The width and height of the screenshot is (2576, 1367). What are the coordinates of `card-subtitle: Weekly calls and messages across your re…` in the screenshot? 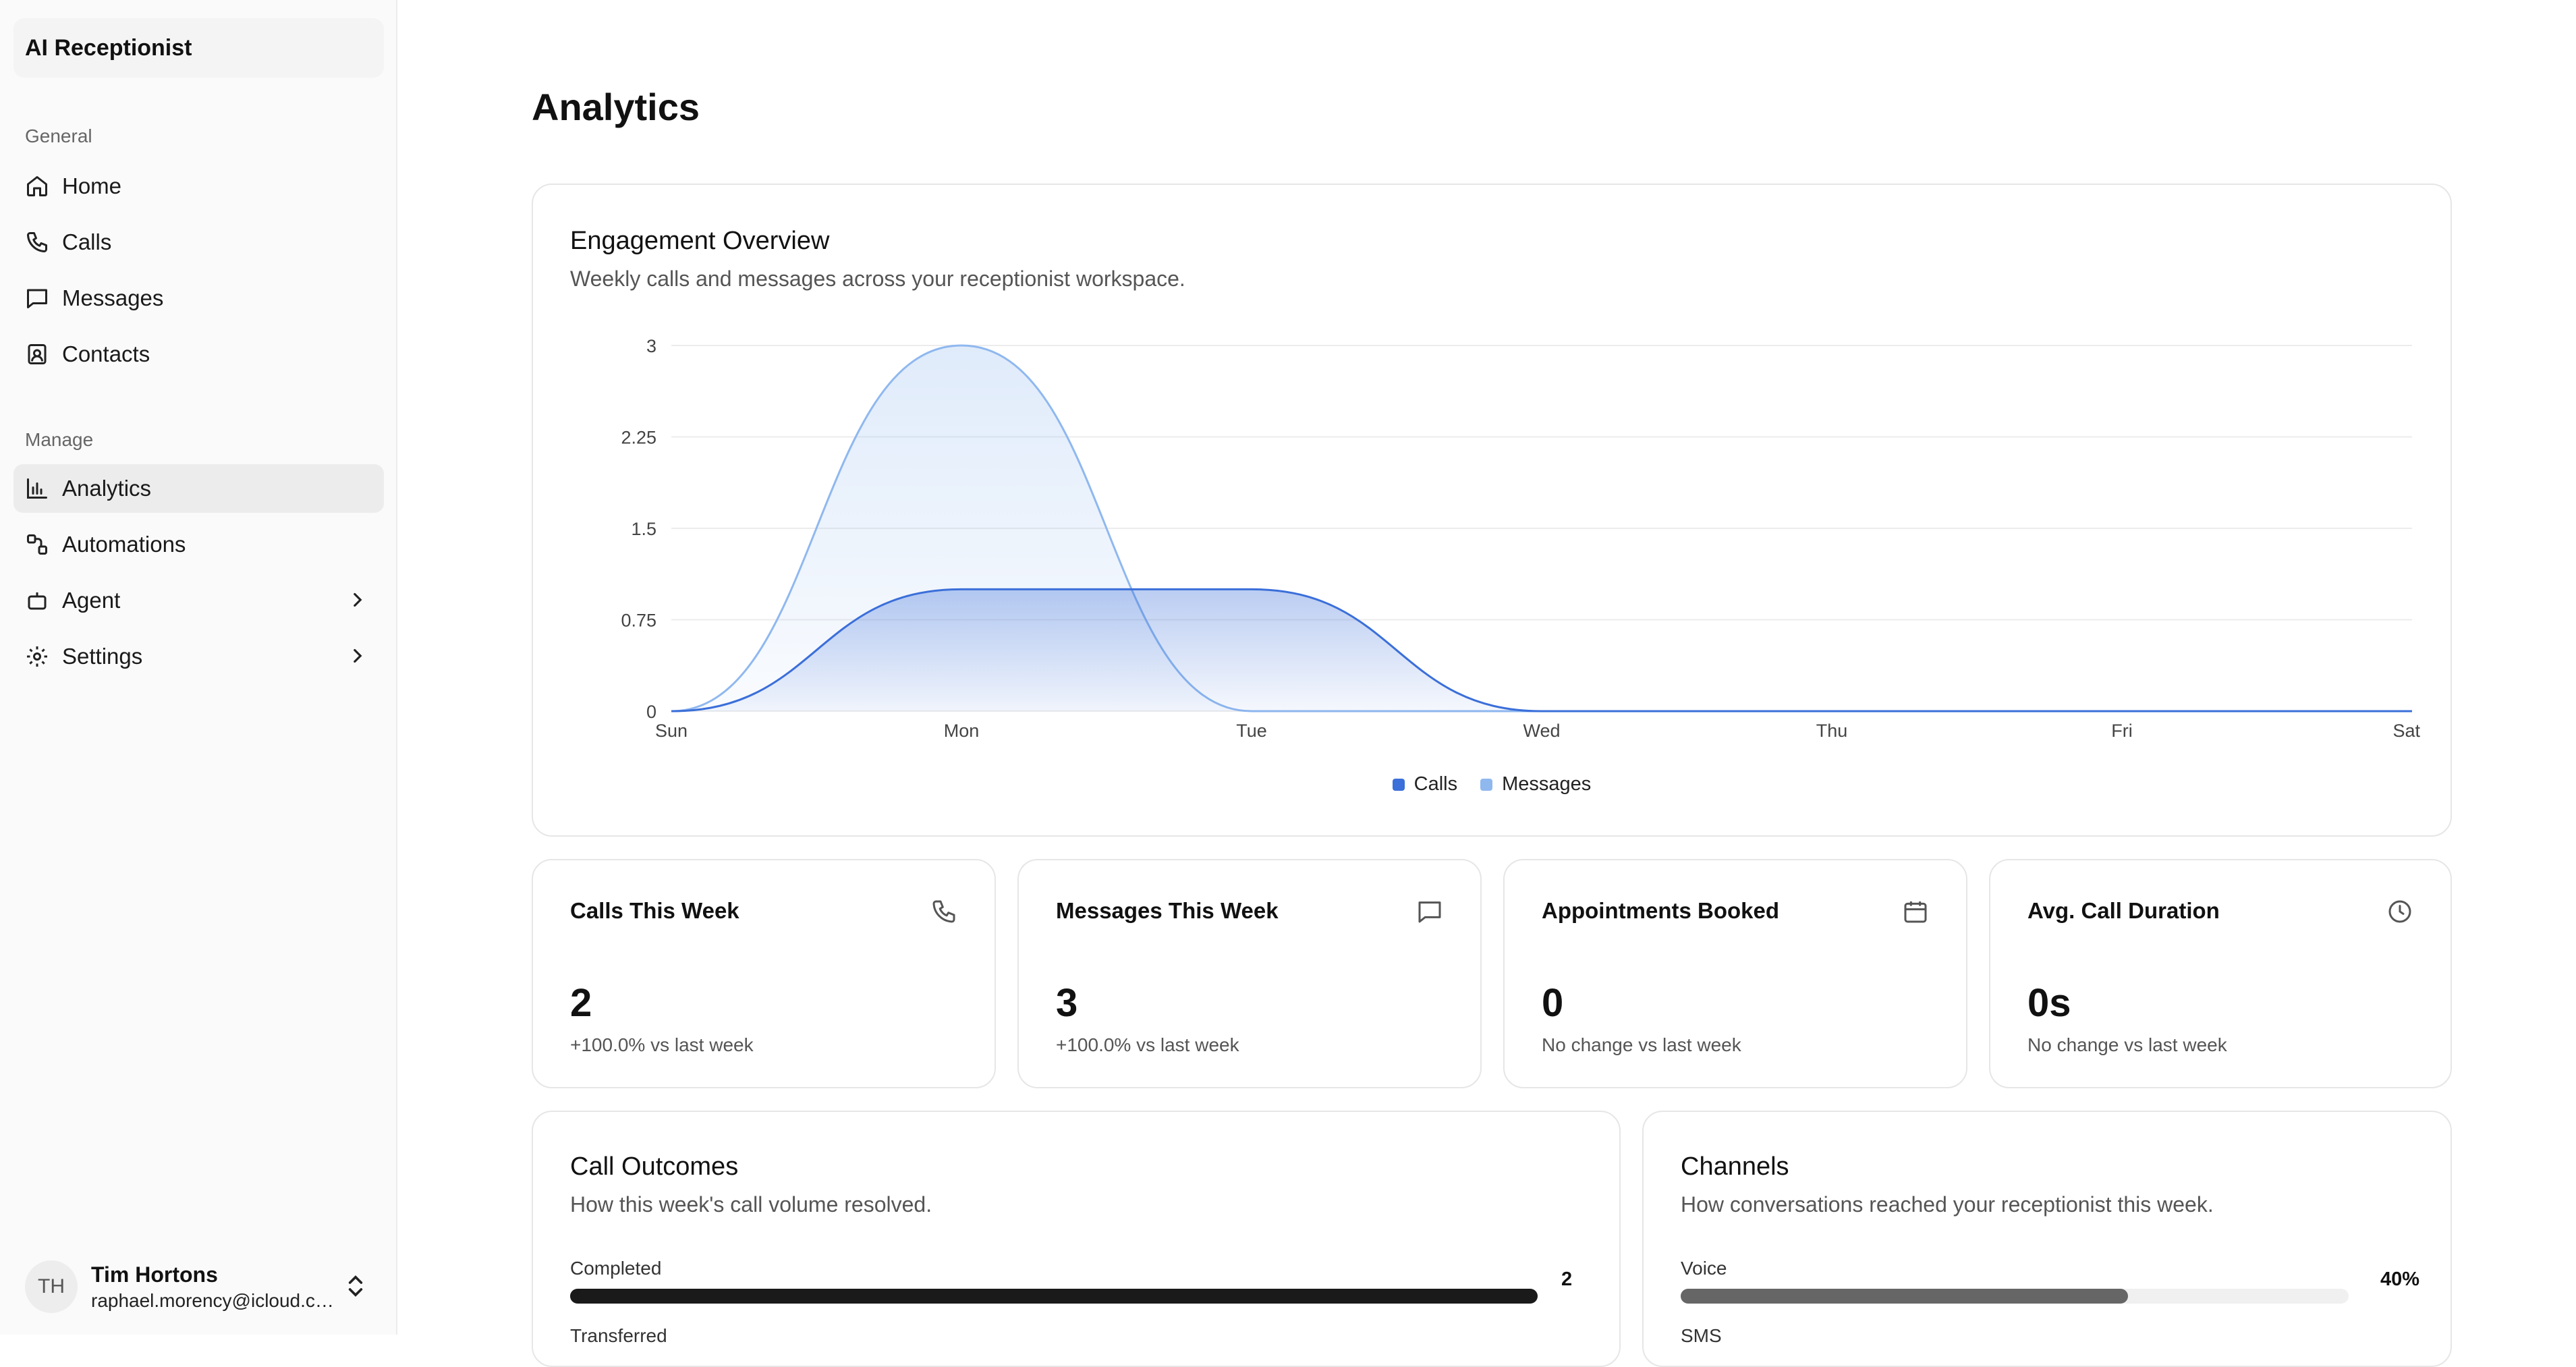 It's located at (877, 279).